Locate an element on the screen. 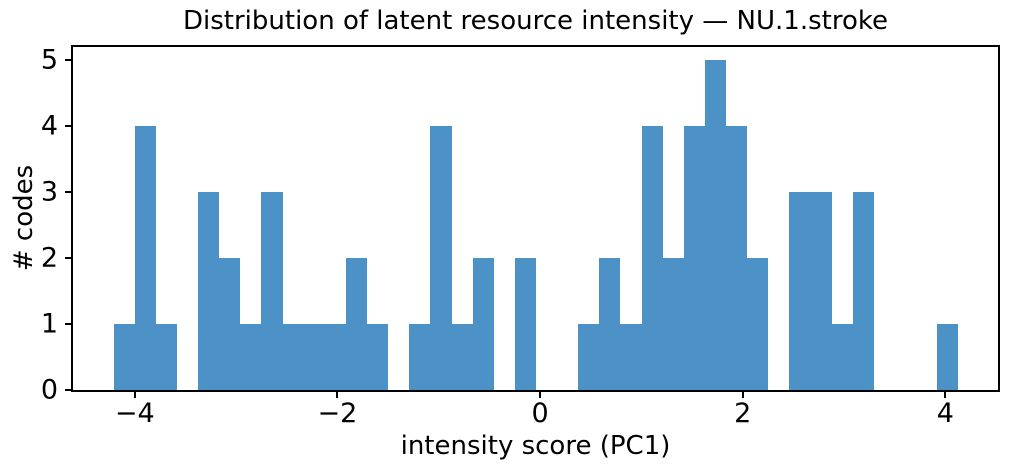 The image size is (1016, 470). x-tick-label: −2 is located at coordinates (337, 413).